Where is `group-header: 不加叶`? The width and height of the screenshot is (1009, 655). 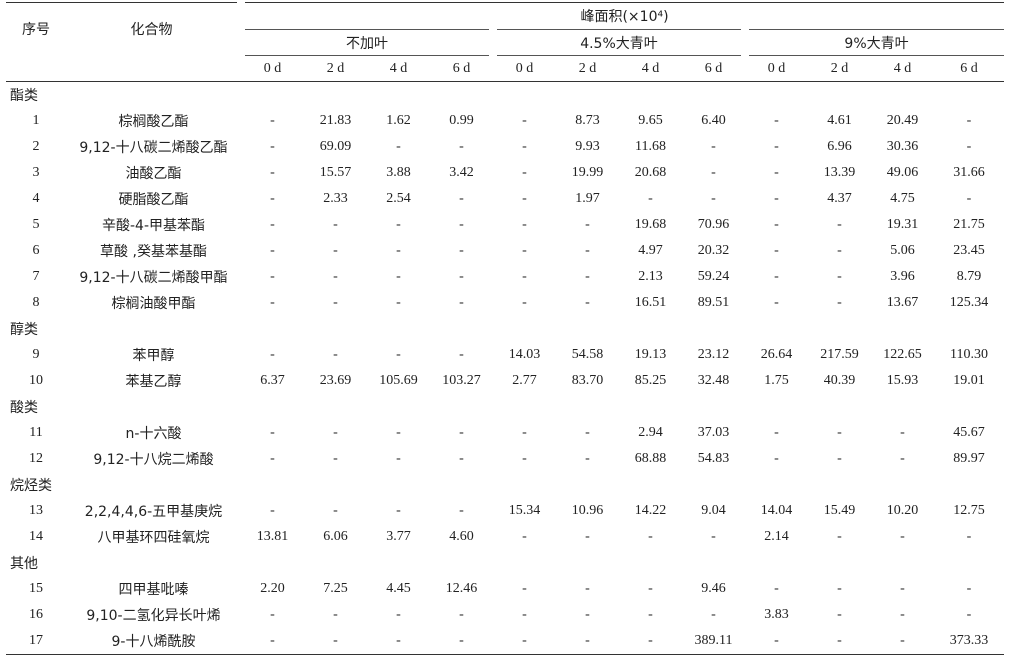 group-header: 不加叶 is located at coordinates (367, 42).